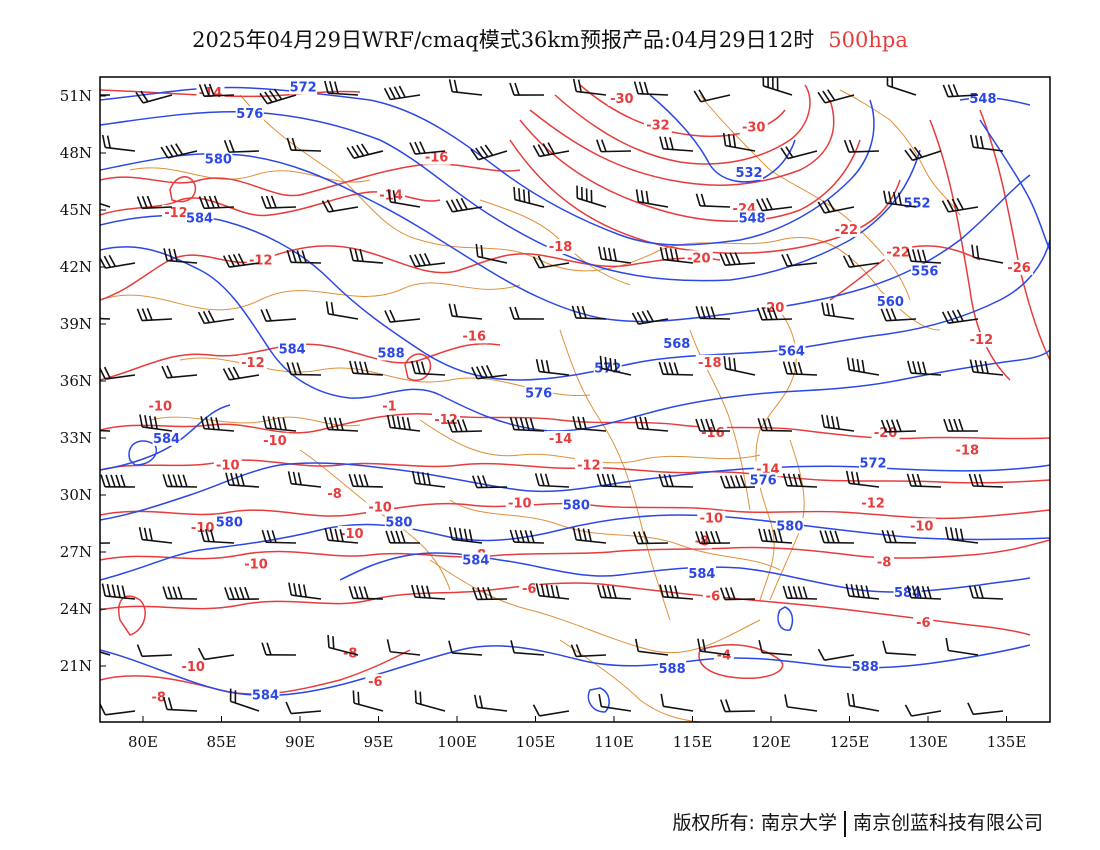 The image size is (1100, 850). What do you see at coordinates (791, 352) in the screenshot?
I see `height-label: 564` at bounding box center [791, 352].